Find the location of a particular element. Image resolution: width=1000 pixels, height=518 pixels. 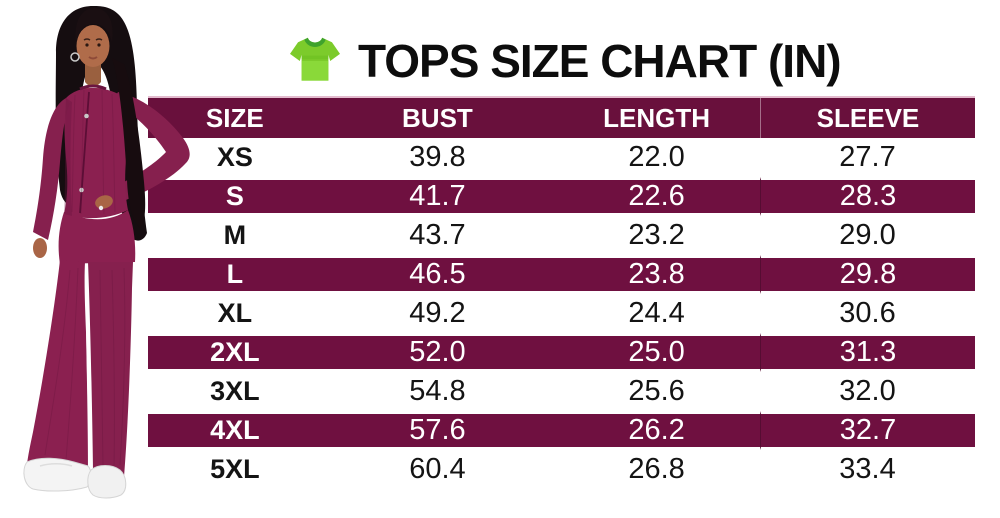

value-cell: 39.8 is located at coordinates (437, 157).